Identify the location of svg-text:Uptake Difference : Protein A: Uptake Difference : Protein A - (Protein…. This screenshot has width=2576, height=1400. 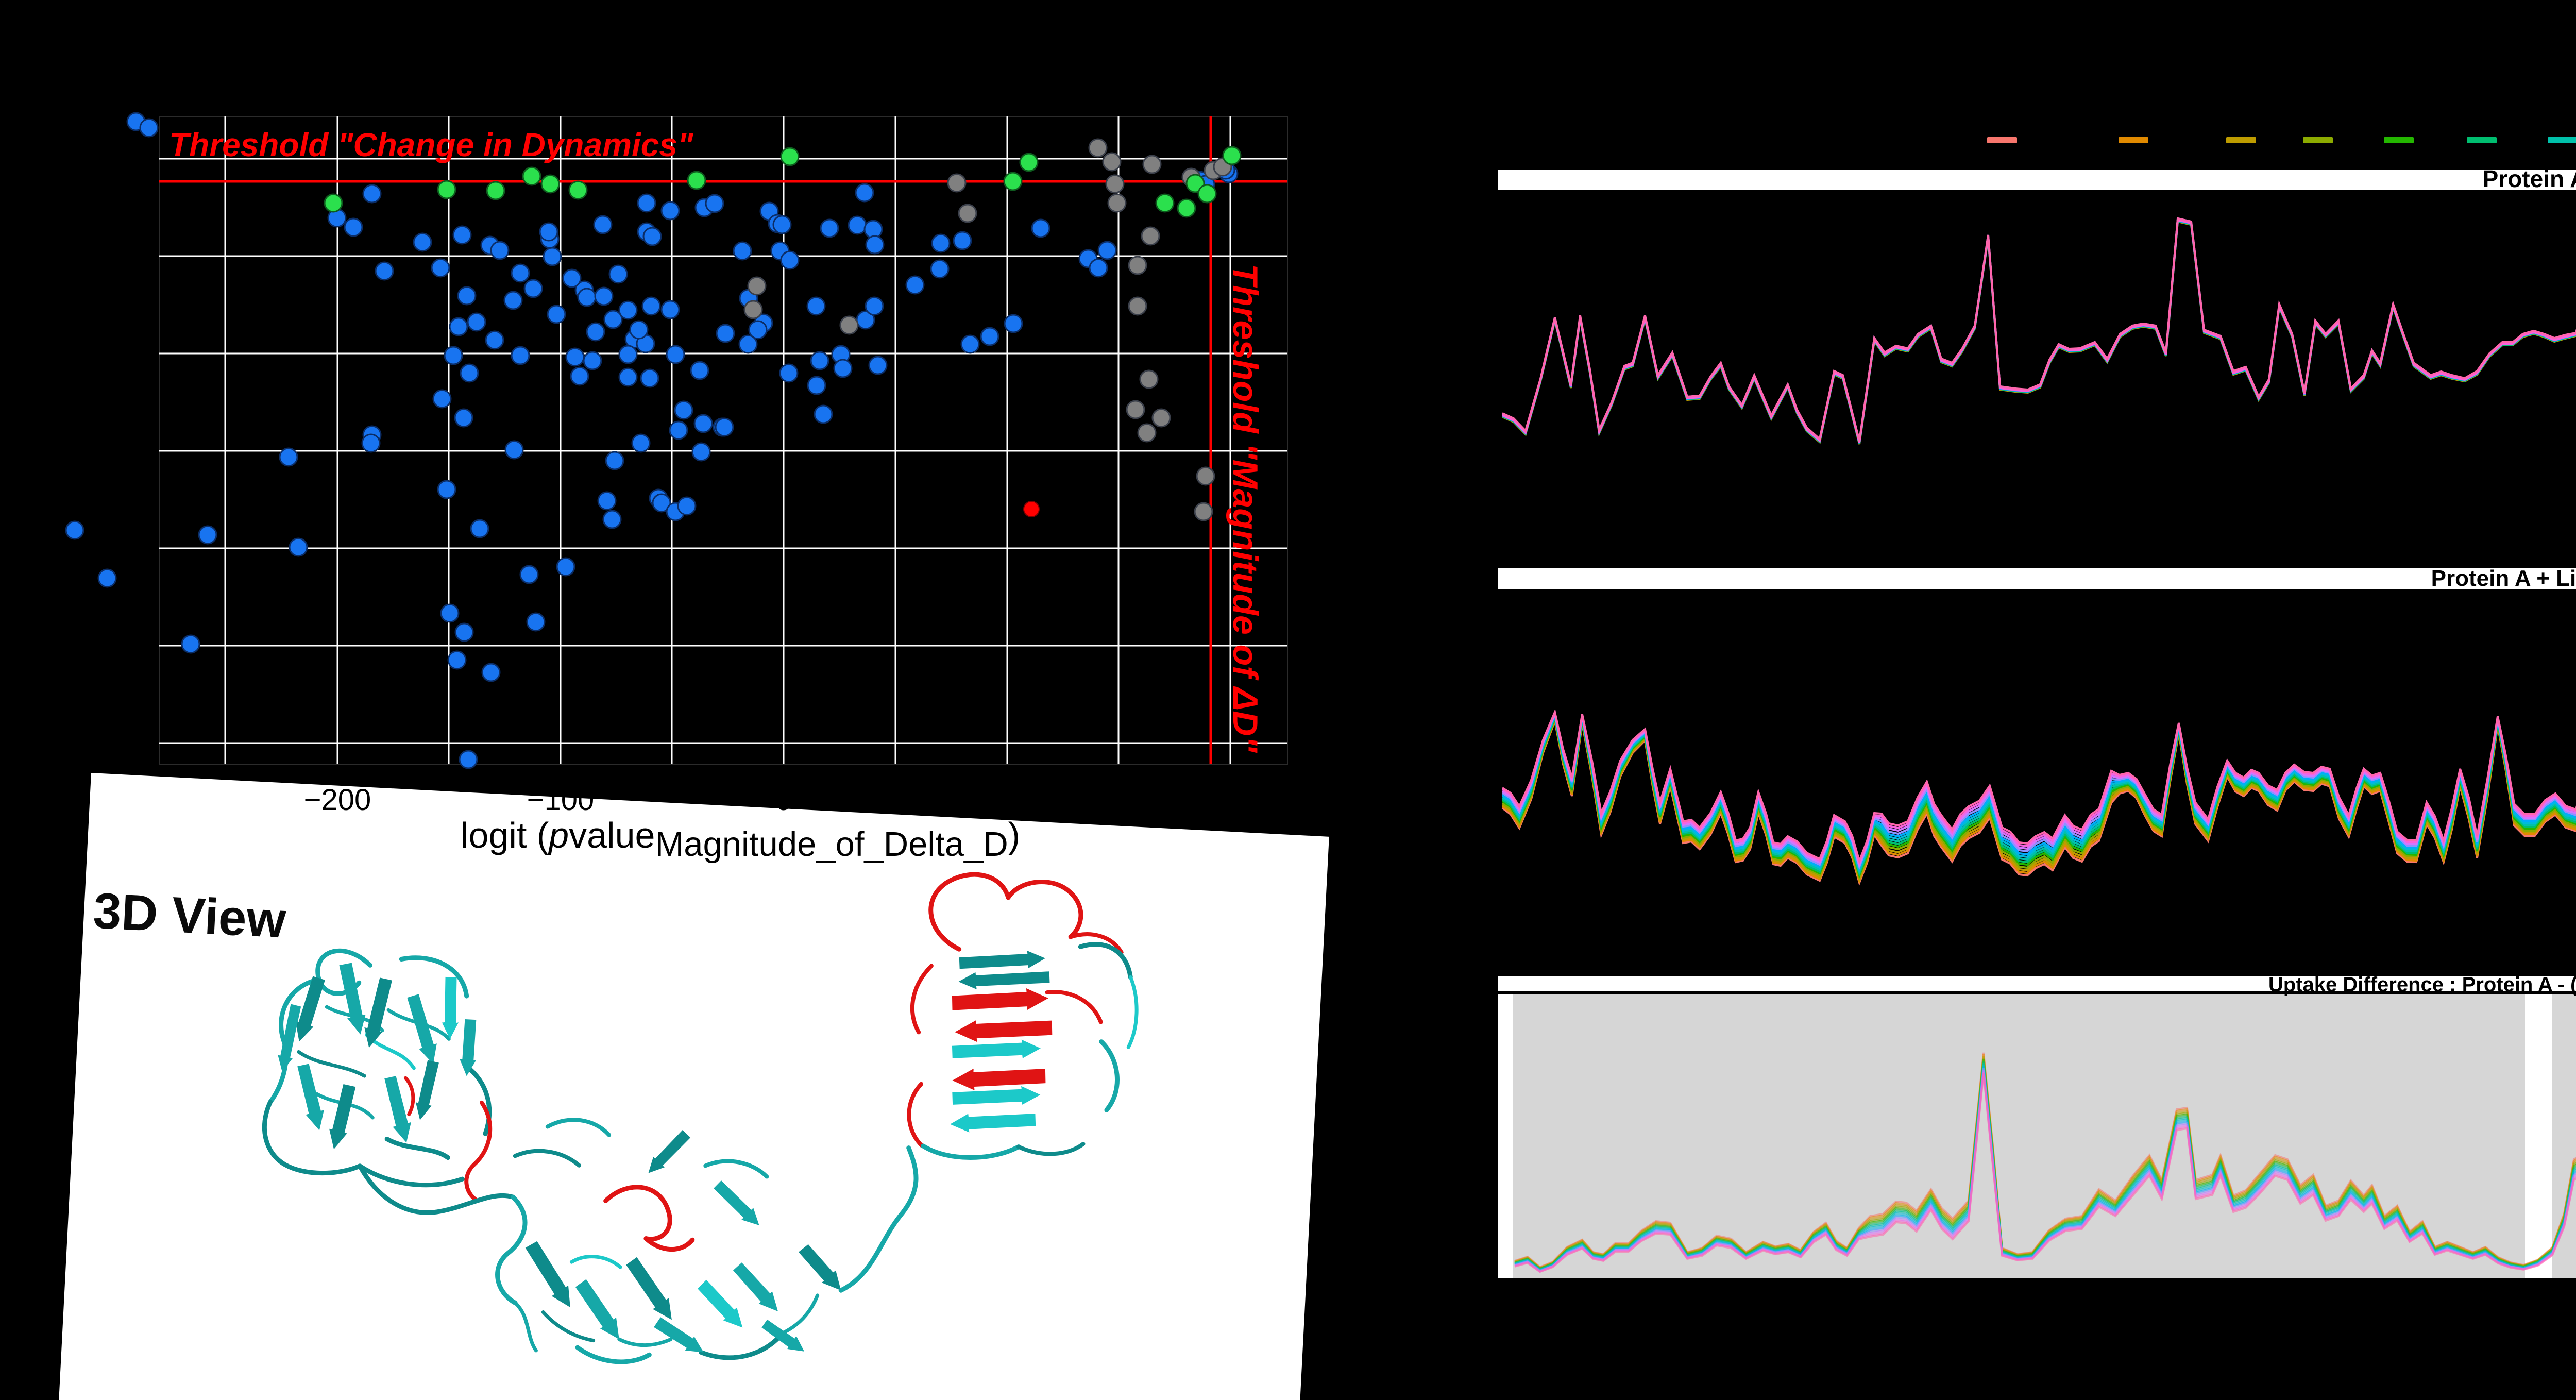
(2422, 984).